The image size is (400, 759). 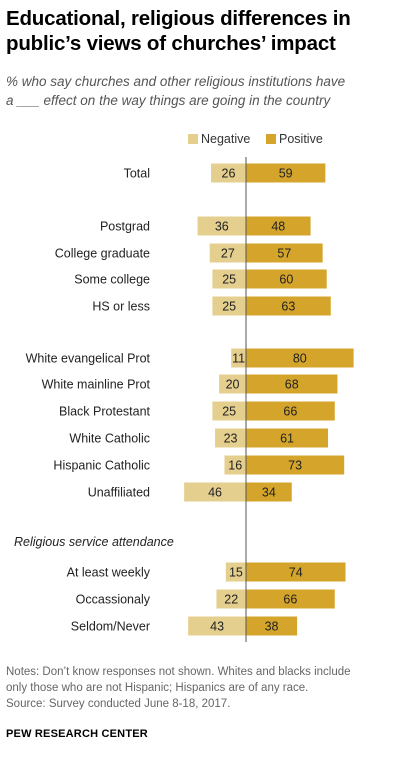 What do you see at coordinates (102, 254) in the screenshot?
I see `category-label-college-graduate: College graduate` at bounding box center [102, 254].